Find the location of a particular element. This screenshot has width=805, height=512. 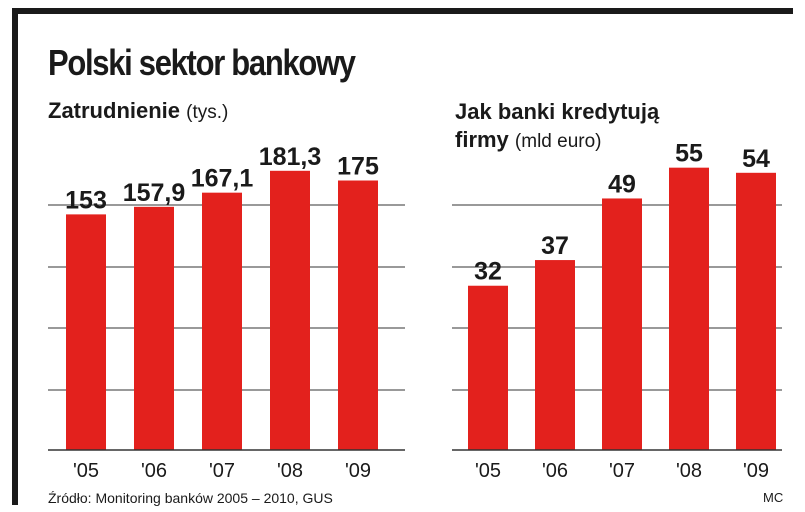

chart2-tick-label-2: '07 is located at coordinates (622, 471).